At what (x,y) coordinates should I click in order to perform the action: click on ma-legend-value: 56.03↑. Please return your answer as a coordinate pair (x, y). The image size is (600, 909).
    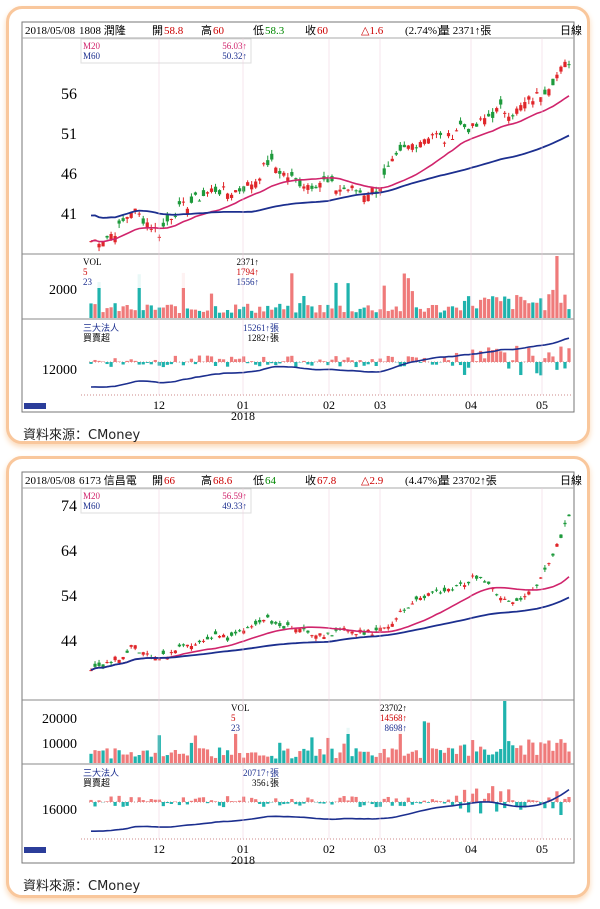
    Looking at the image, I should click on (234, 46).